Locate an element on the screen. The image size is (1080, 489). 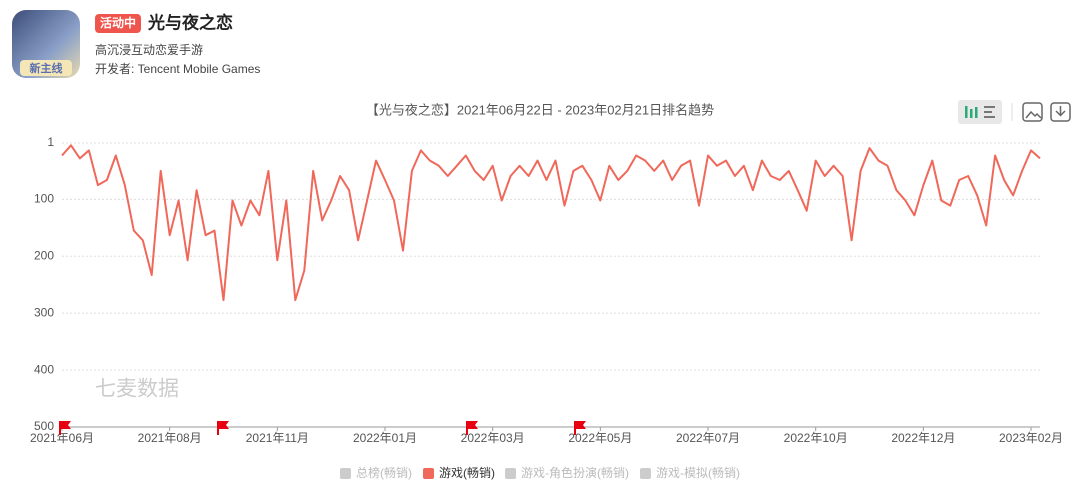
x-tick-label: 2022年10月 is located at coordinates (816, 438).